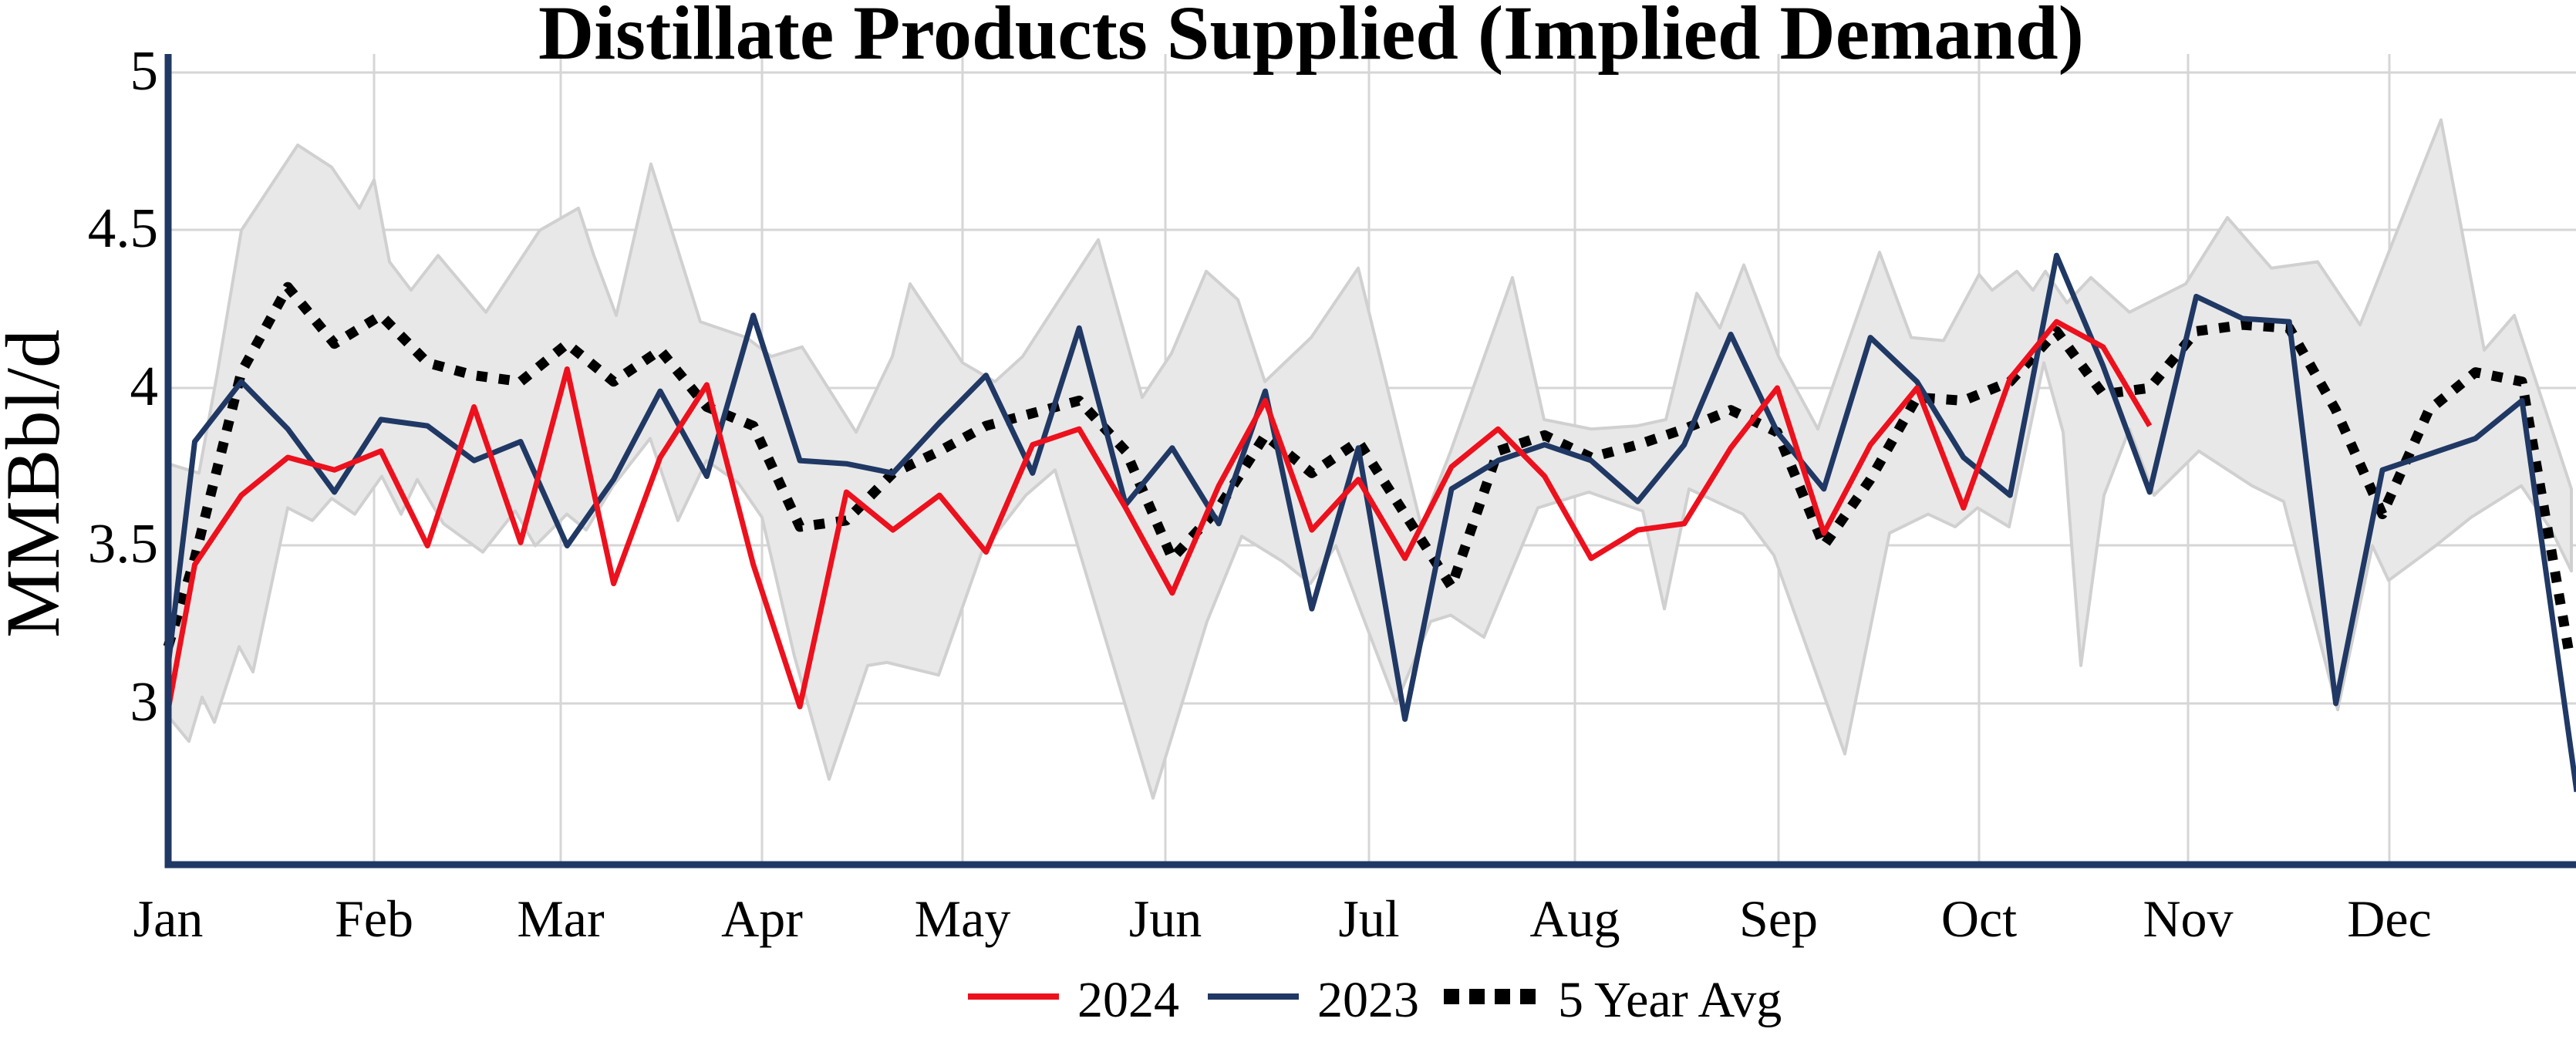 Image resolution: width=2576 pixels, height=1049 pixels. I want to click on svg-text: 2024, so click(1128, 1000).